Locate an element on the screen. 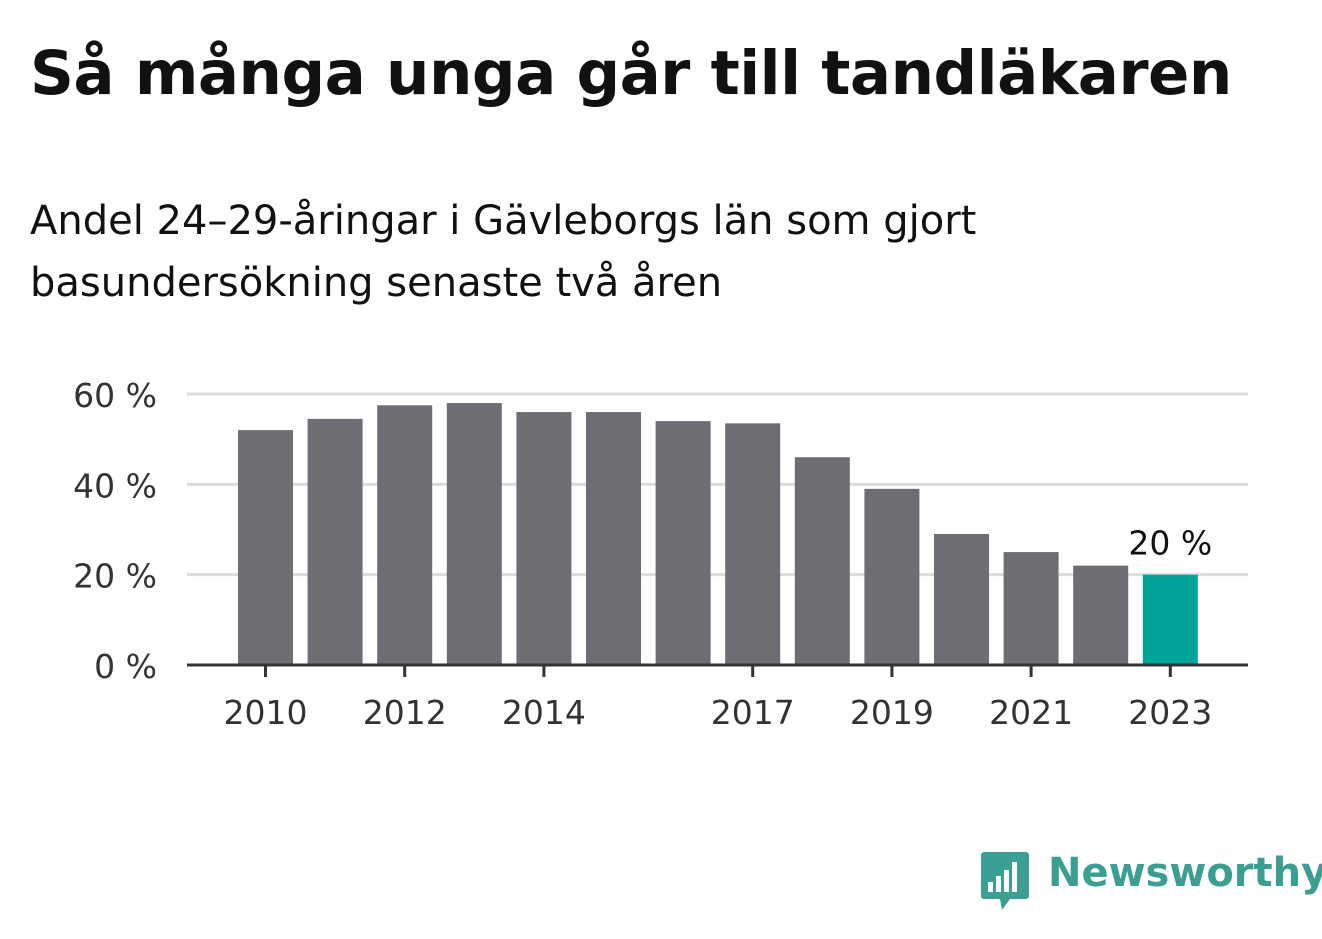  data-label-2023: 20 % is located at coordinates (1170, 543).